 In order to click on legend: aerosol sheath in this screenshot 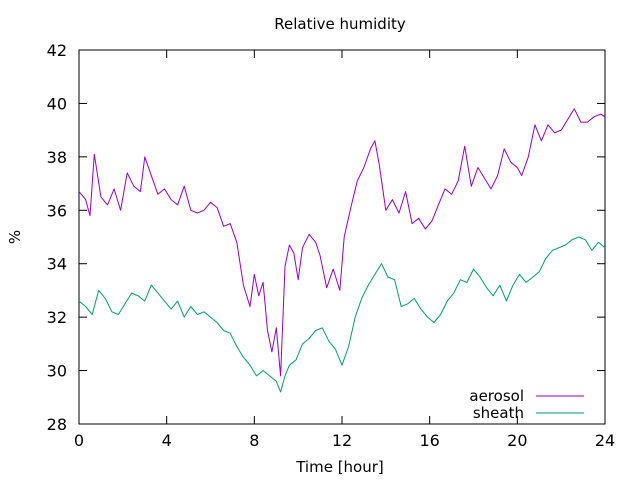, I will do `click(526, 404)`.